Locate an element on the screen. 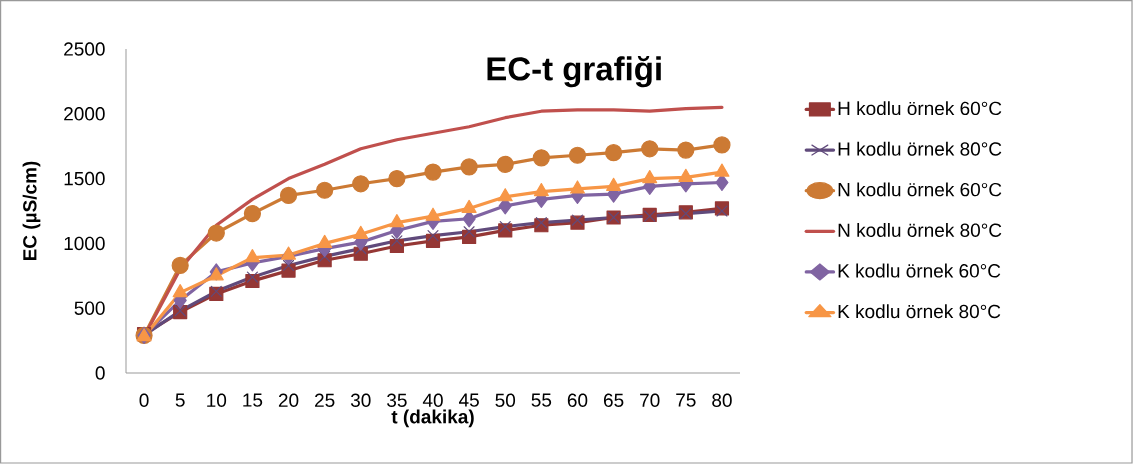  y-tick-label: 2000 is located at coordinates (84, 114).